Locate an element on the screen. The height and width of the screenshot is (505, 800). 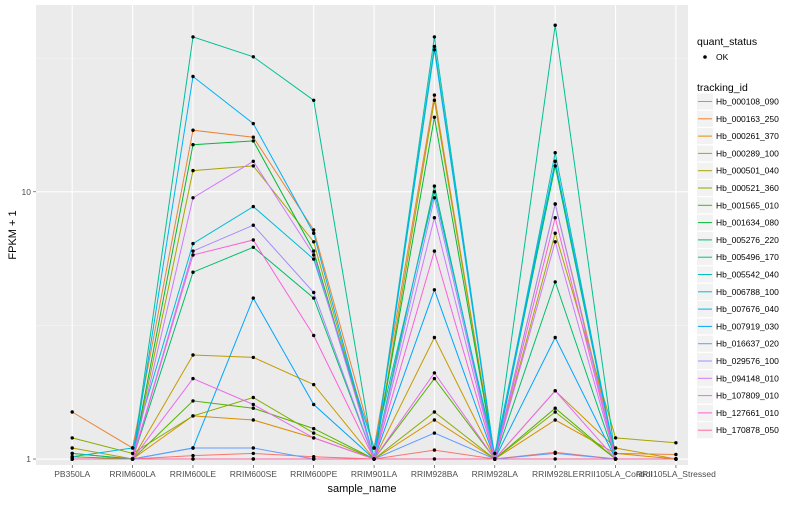
x-tick-label: RRIM600LA is located at coordinates (132, 474).